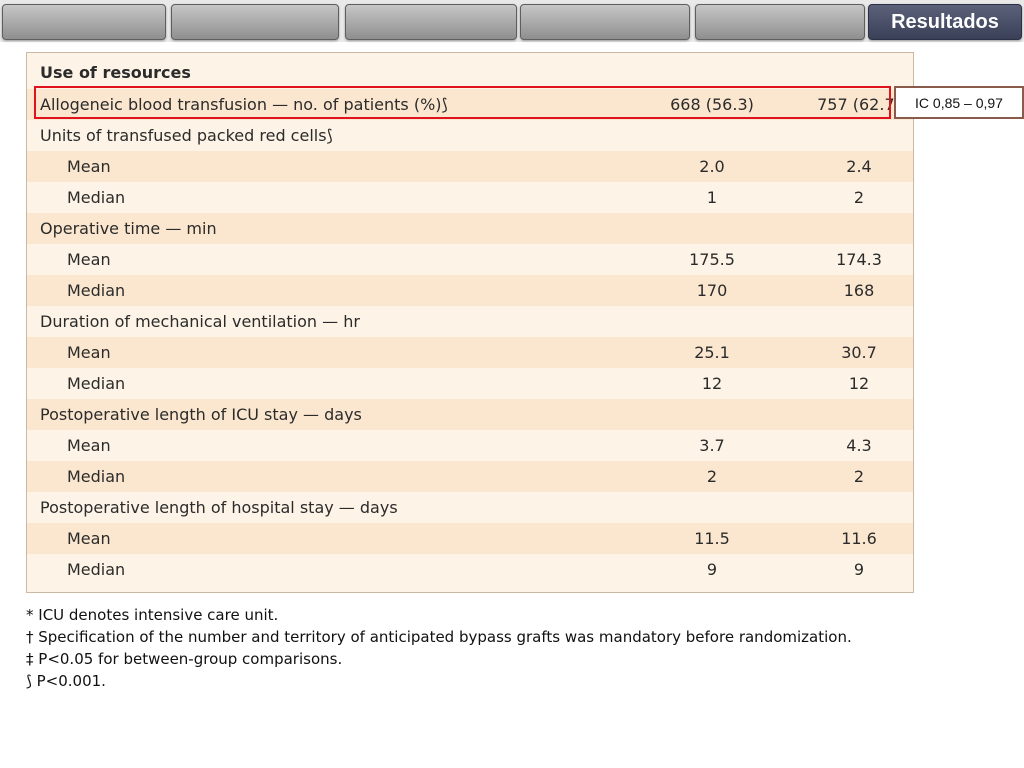 Image resolution: width=1024 pixels, height=768 pixels. I want to click on group-1-value: 668 (56.3), so click(712, 104).